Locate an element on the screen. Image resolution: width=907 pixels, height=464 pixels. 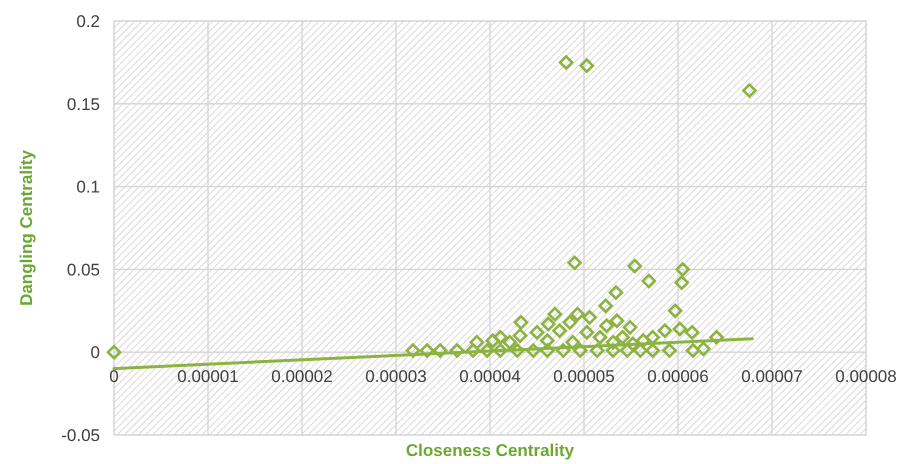
x-tick-label: 0.00004 is located at coordinates (490, 376).